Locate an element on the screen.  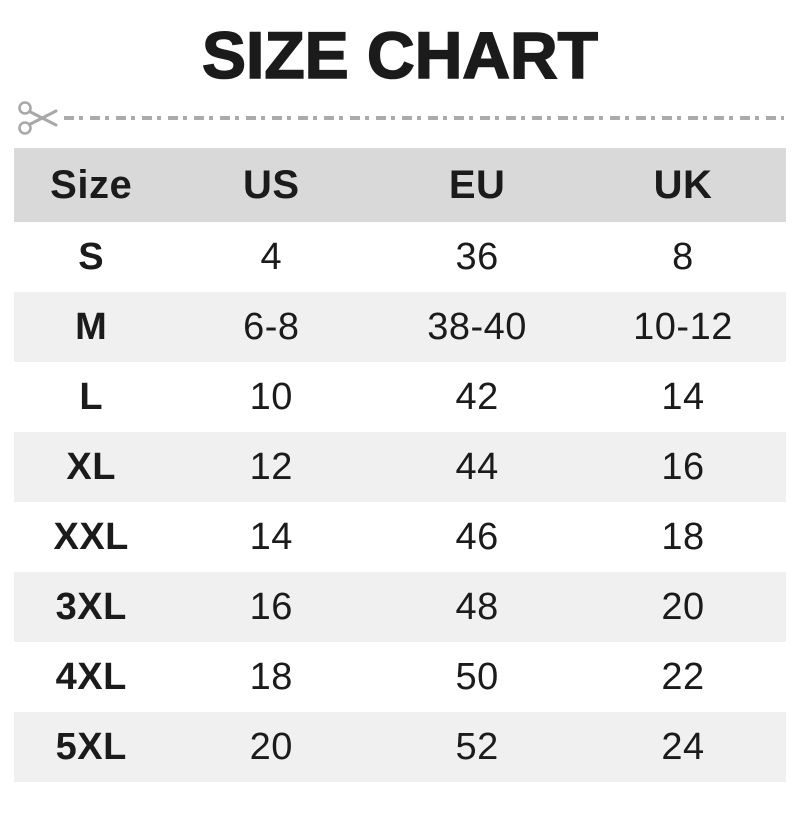
table-row-l: L 10 42 14 is located at coordinates (400, 397).